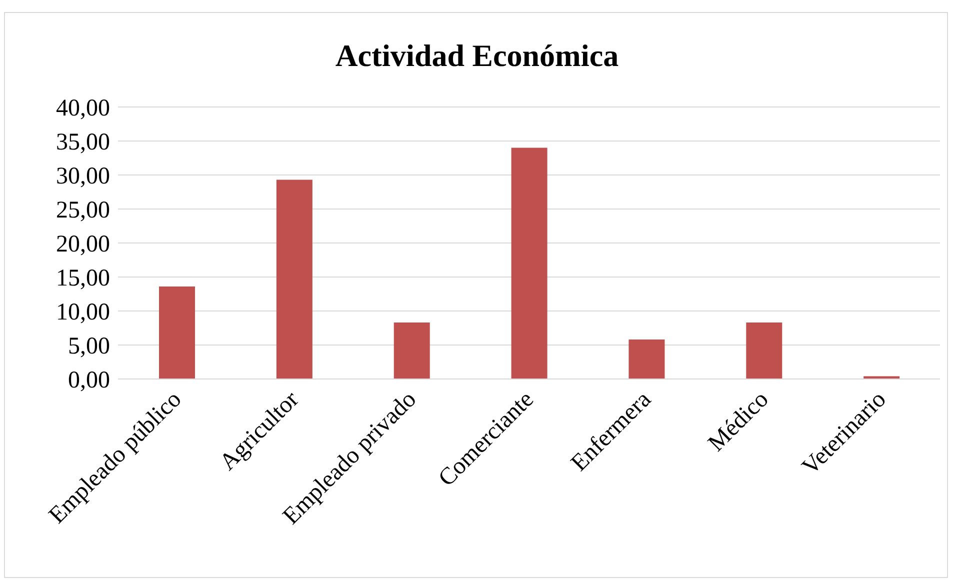  What do you see at coordinates (83, 143) in the screenshot?
I see `y-tick-label: 35,00` at bounding box center [83, 143].